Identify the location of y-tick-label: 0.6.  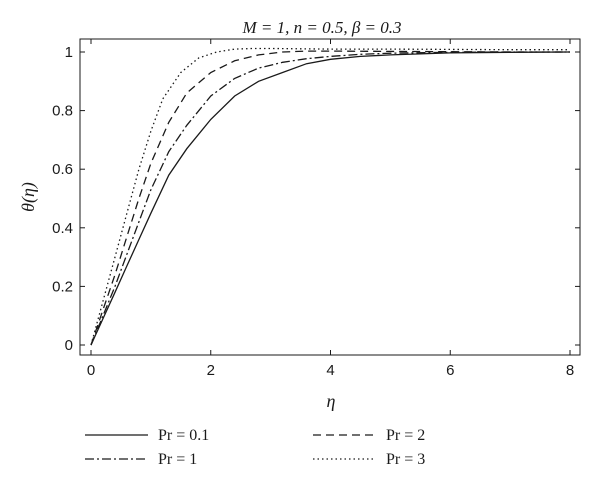
(62, 169).